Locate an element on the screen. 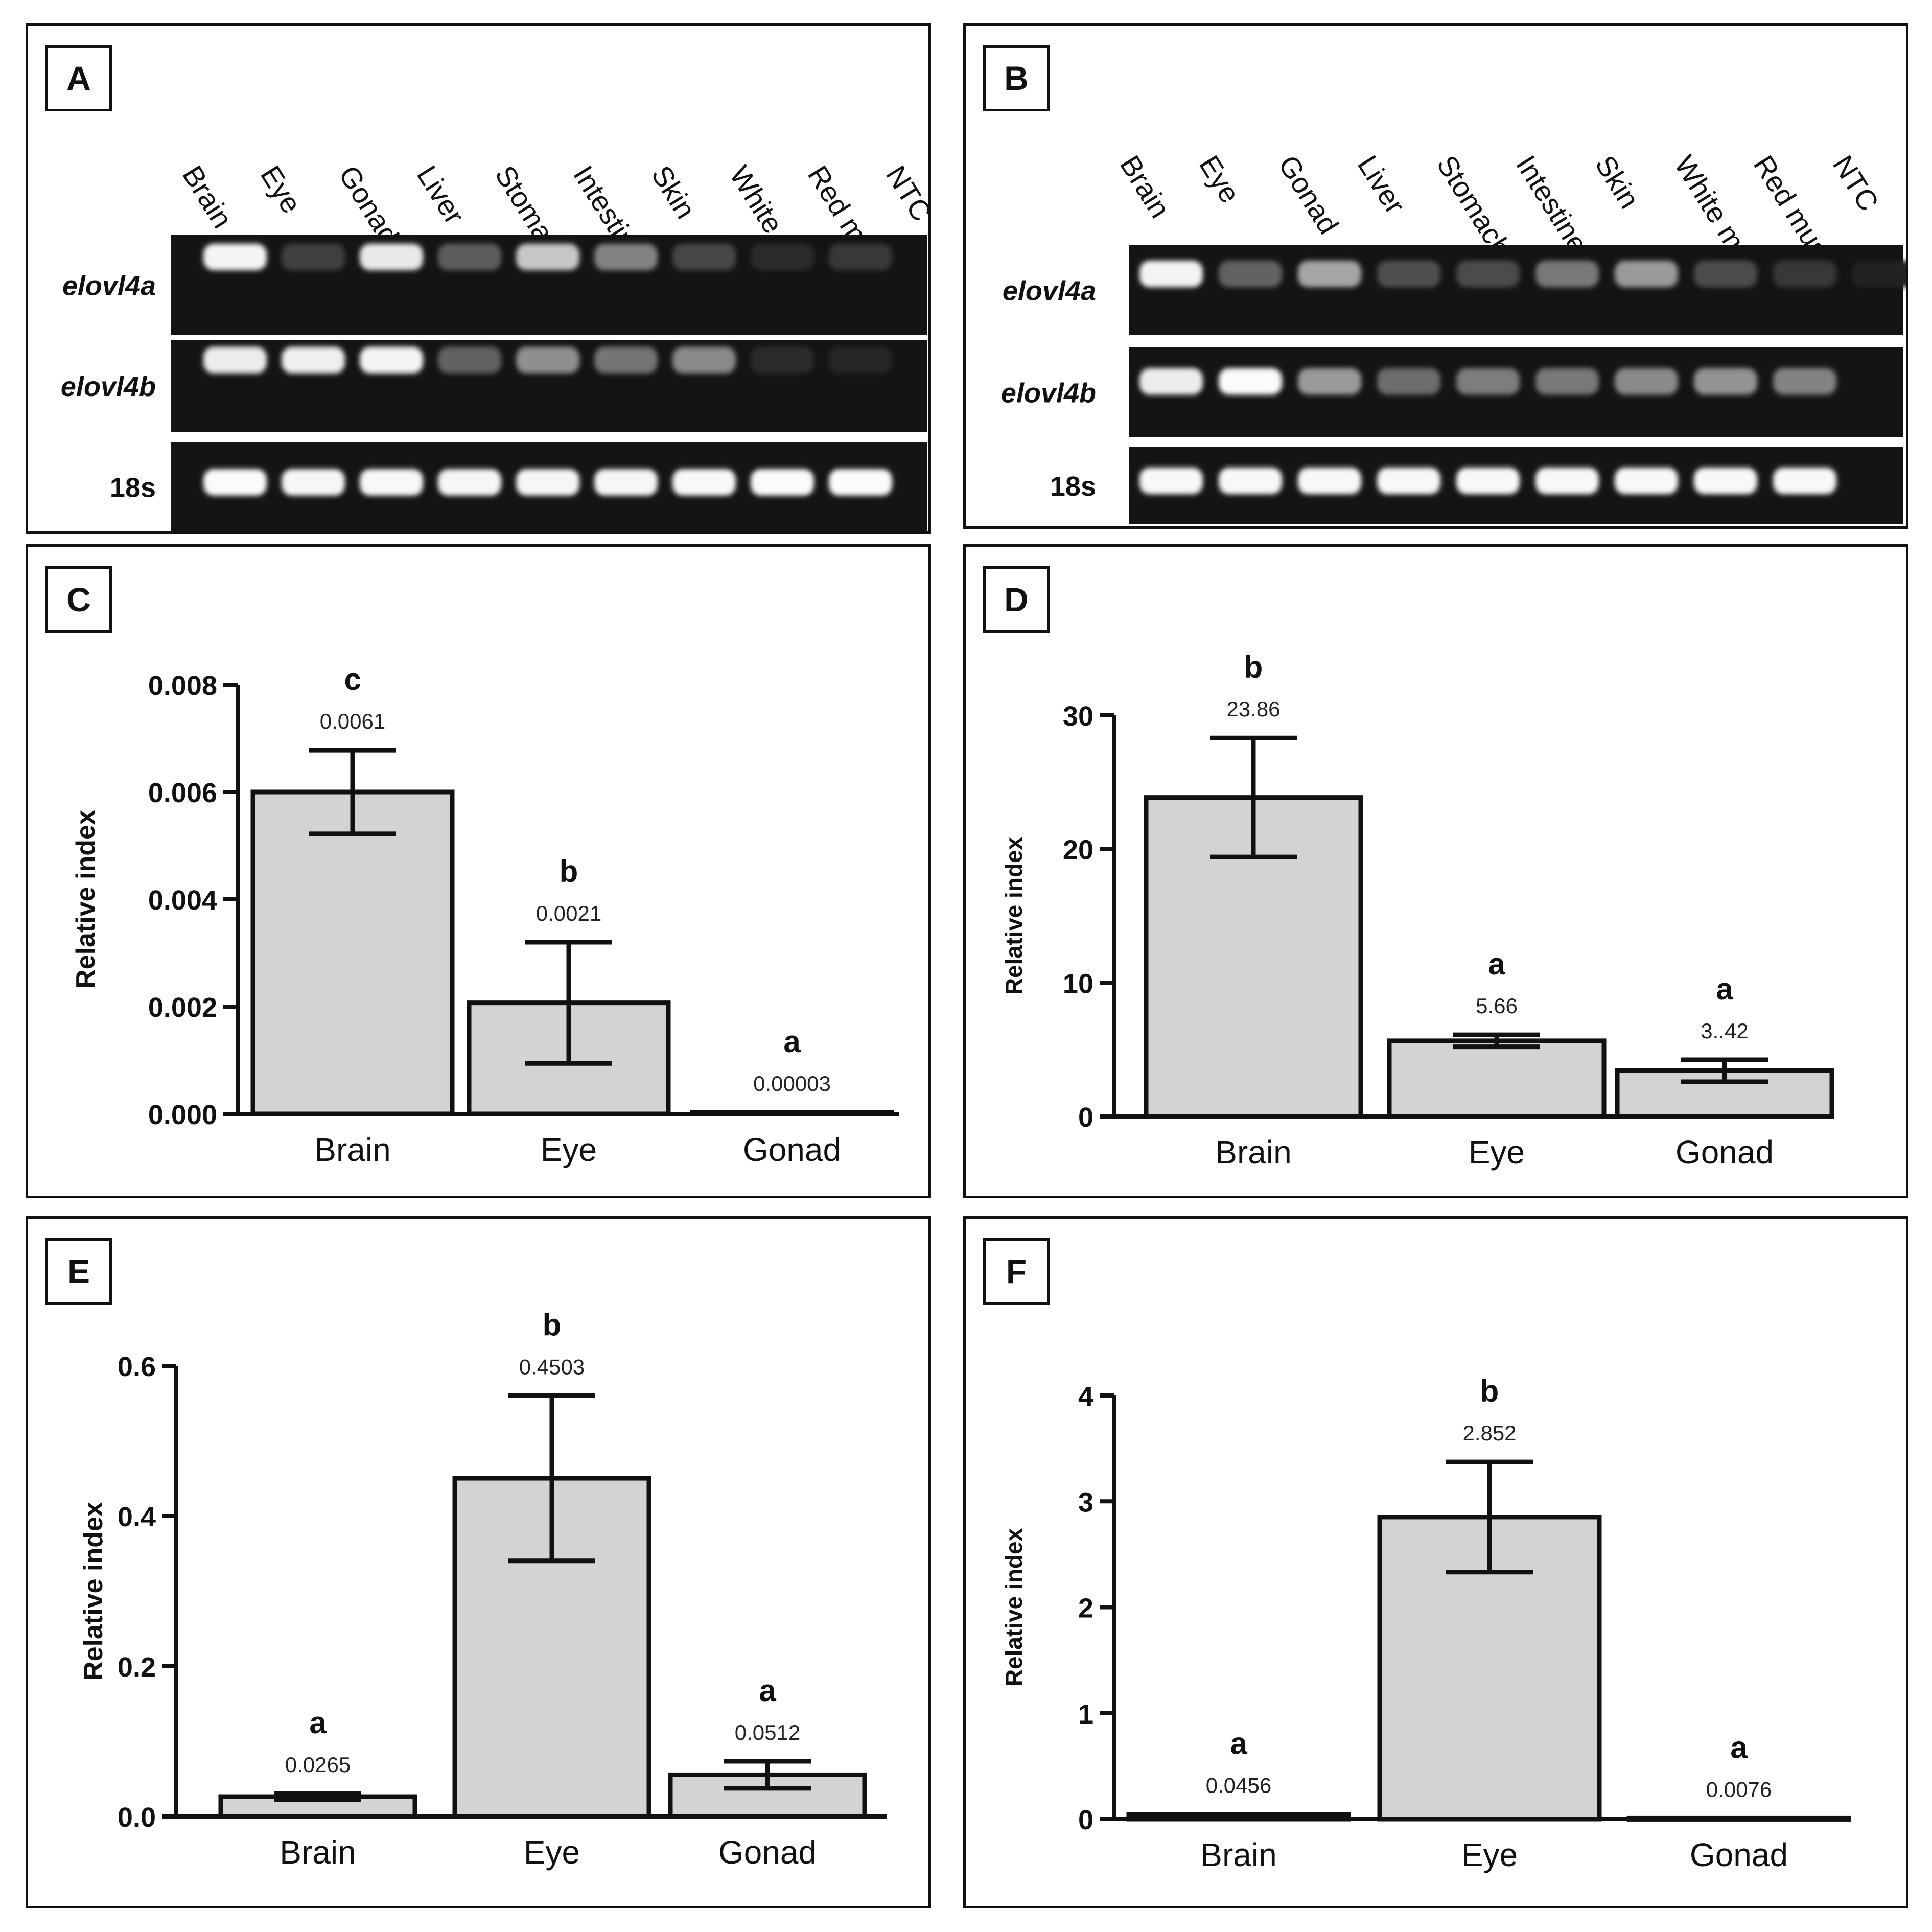 This screenshot has height=1932, width=1932. data-label: 3..42 is located at coordinates (1724, 1031).